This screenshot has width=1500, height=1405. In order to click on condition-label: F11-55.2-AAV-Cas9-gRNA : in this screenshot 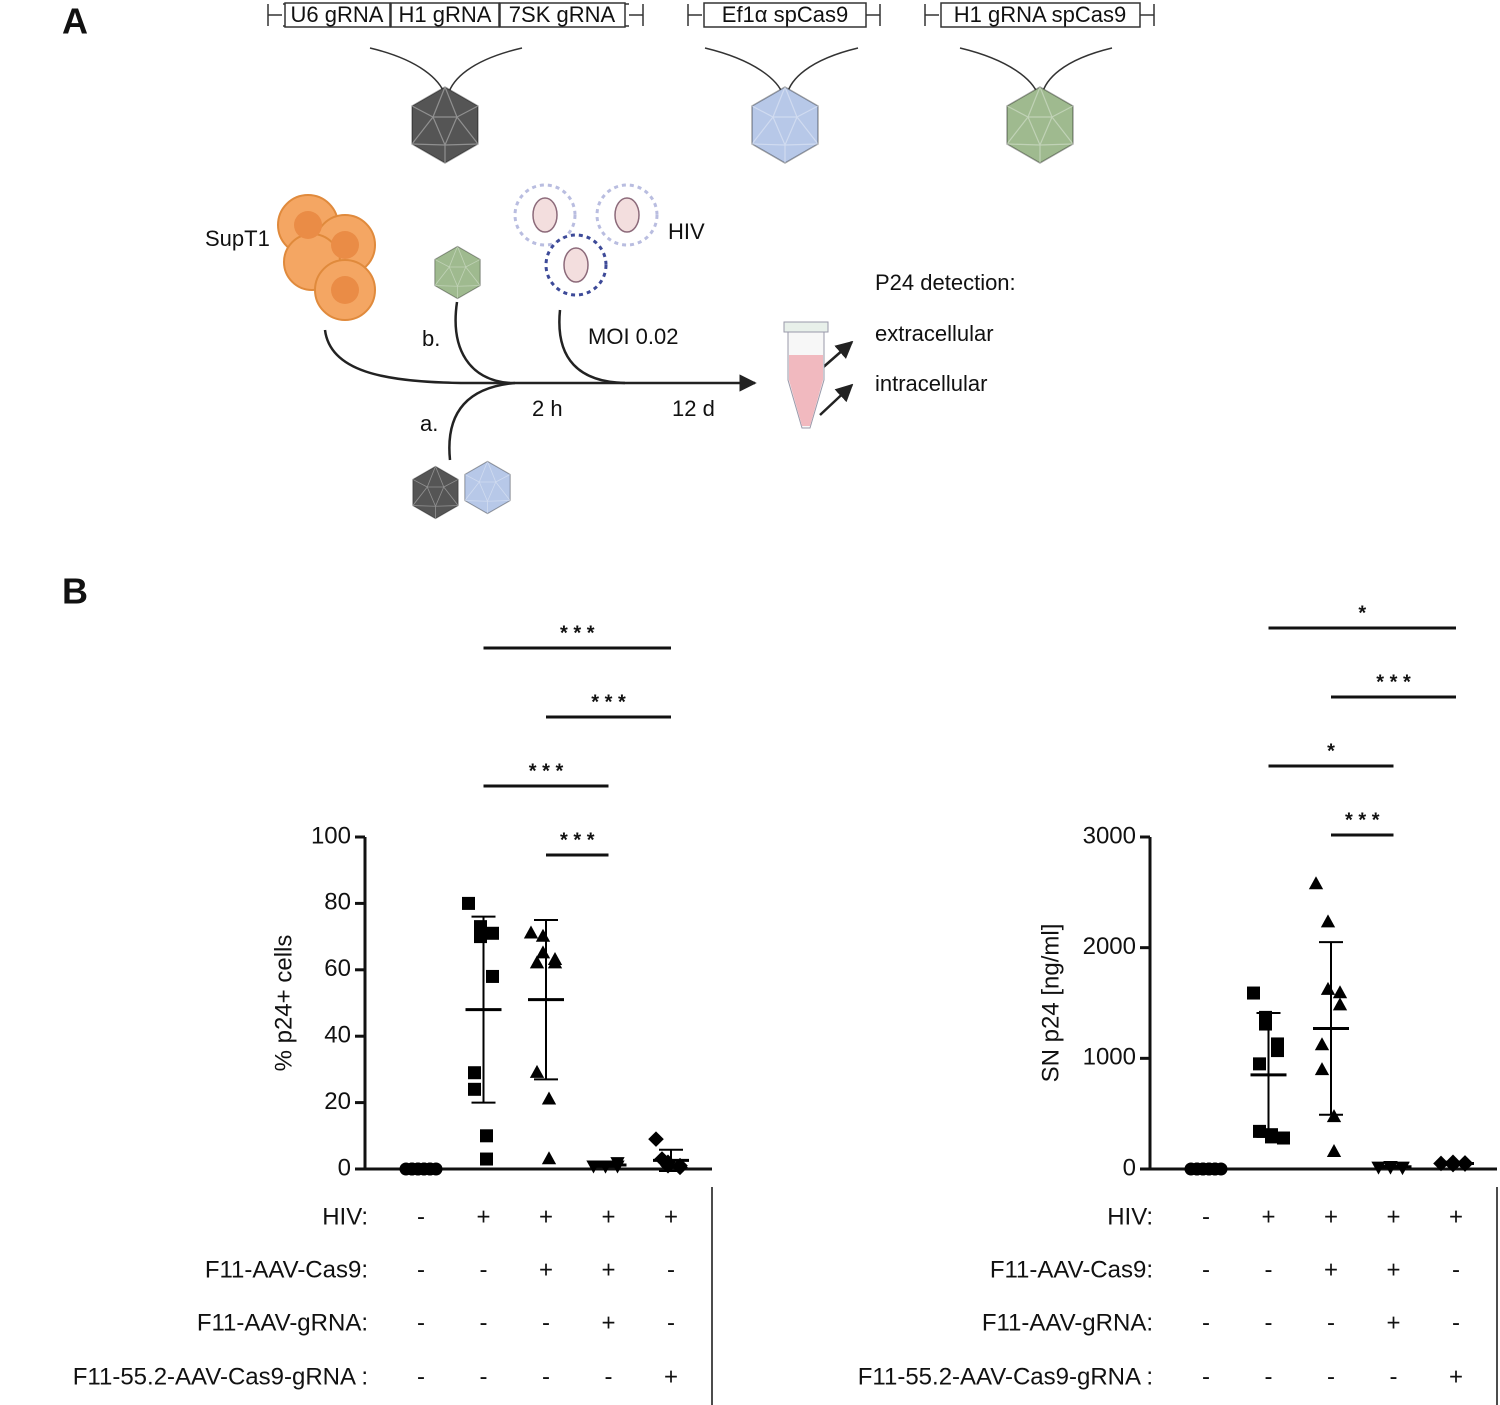, I will do `click(220, 1376)`.